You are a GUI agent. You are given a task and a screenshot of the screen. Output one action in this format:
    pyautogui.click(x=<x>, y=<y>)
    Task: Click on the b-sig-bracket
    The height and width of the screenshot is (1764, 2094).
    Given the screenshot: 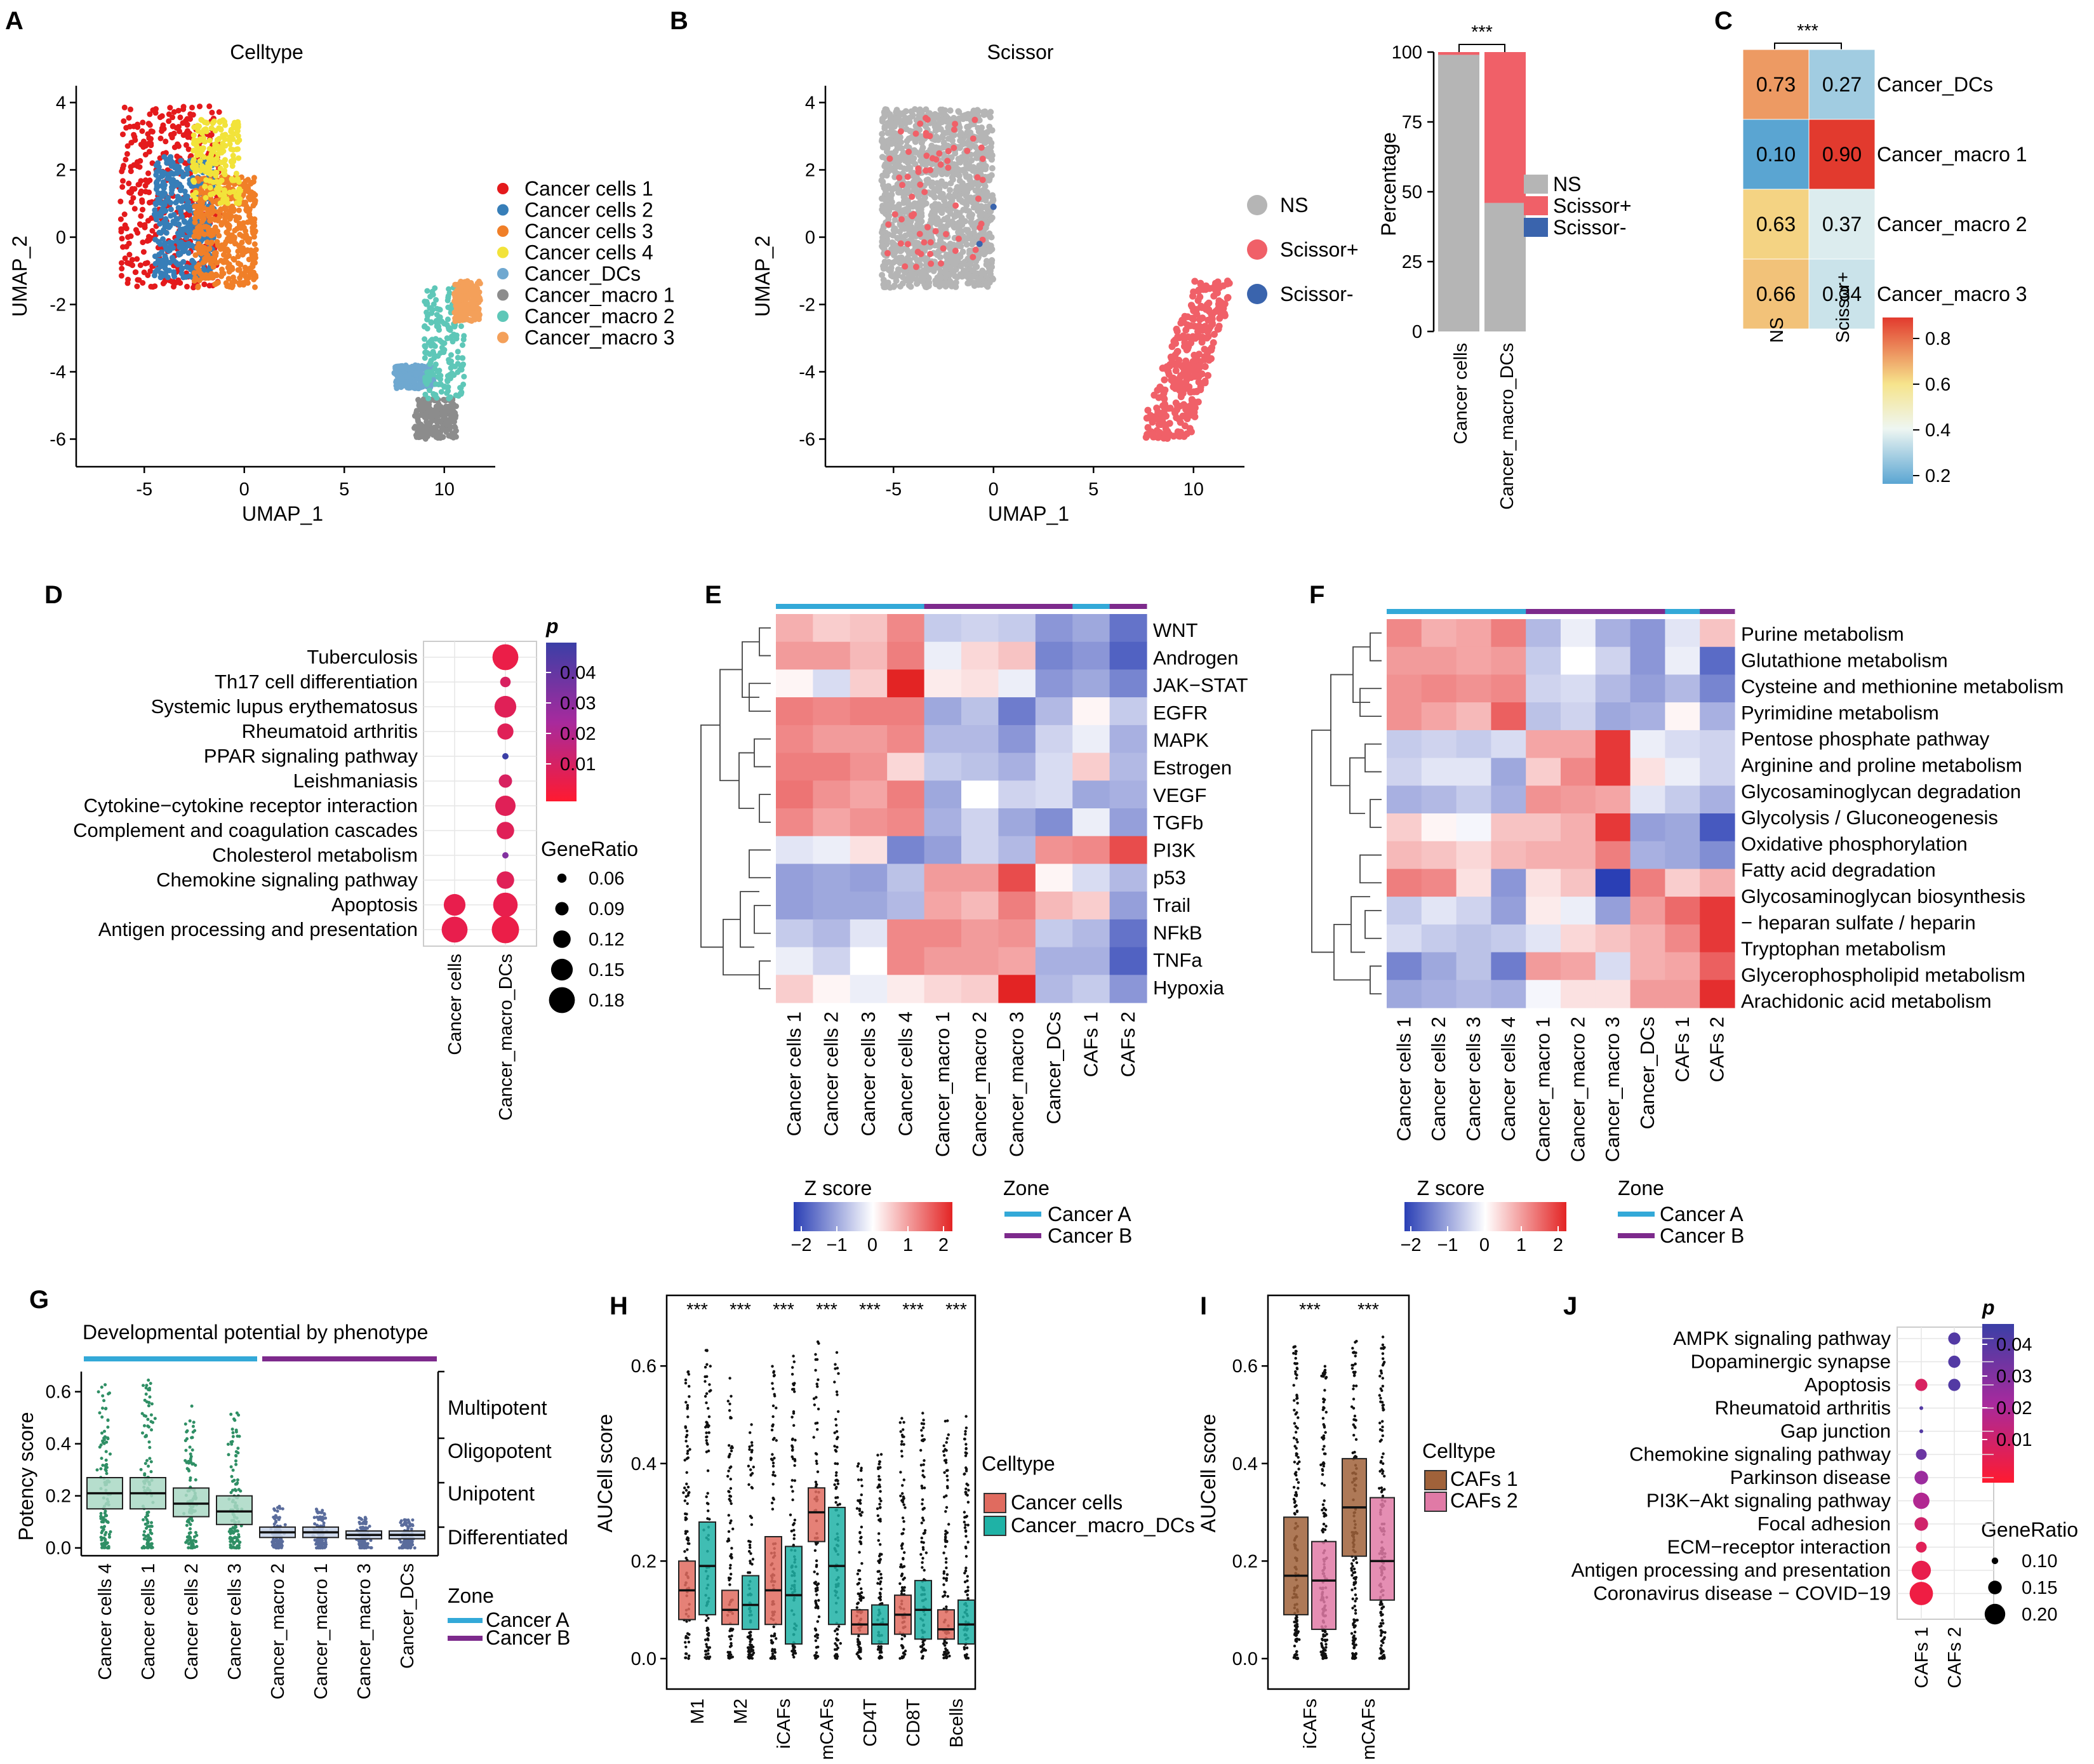 What is the action you would take?
    pyautogui.click(x=1481, y=48)
    